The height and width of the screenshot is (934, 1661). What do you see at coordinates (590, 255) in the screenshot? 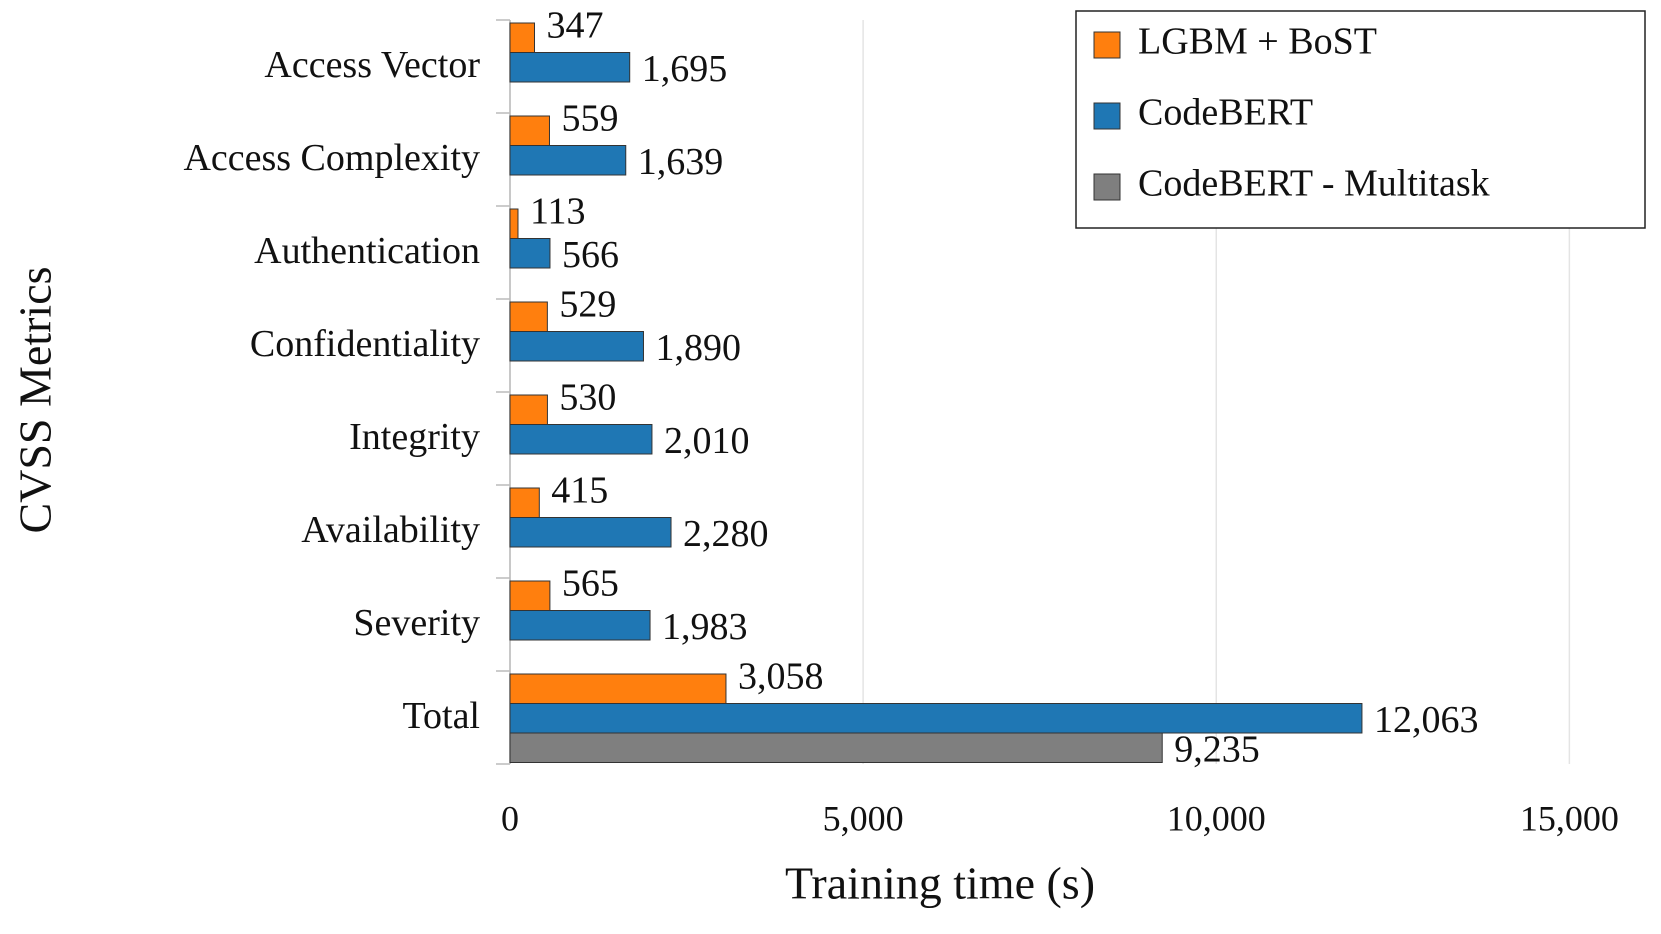
I see `value-label: 566` at bounding box center [590, 255].